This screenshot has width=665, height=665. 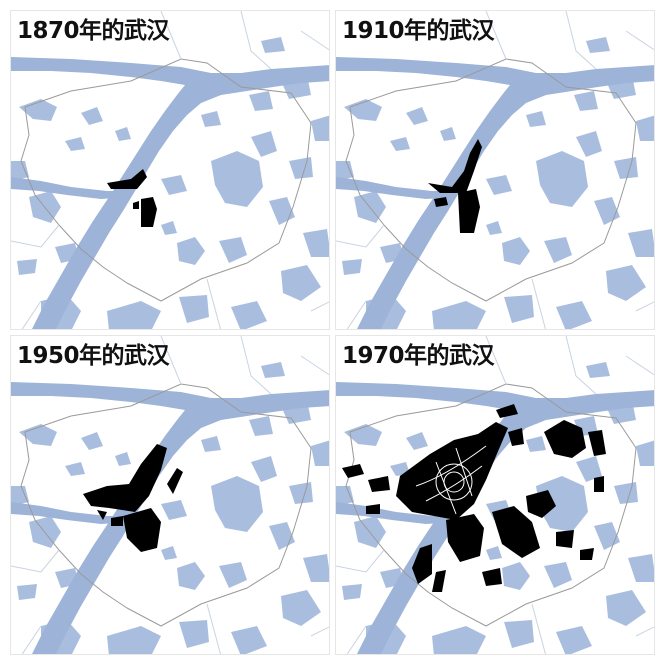 What do you see at coordinates (451, 480) in the screenshot?
I see `street-grid-1970` at bounding box center [451, 480].